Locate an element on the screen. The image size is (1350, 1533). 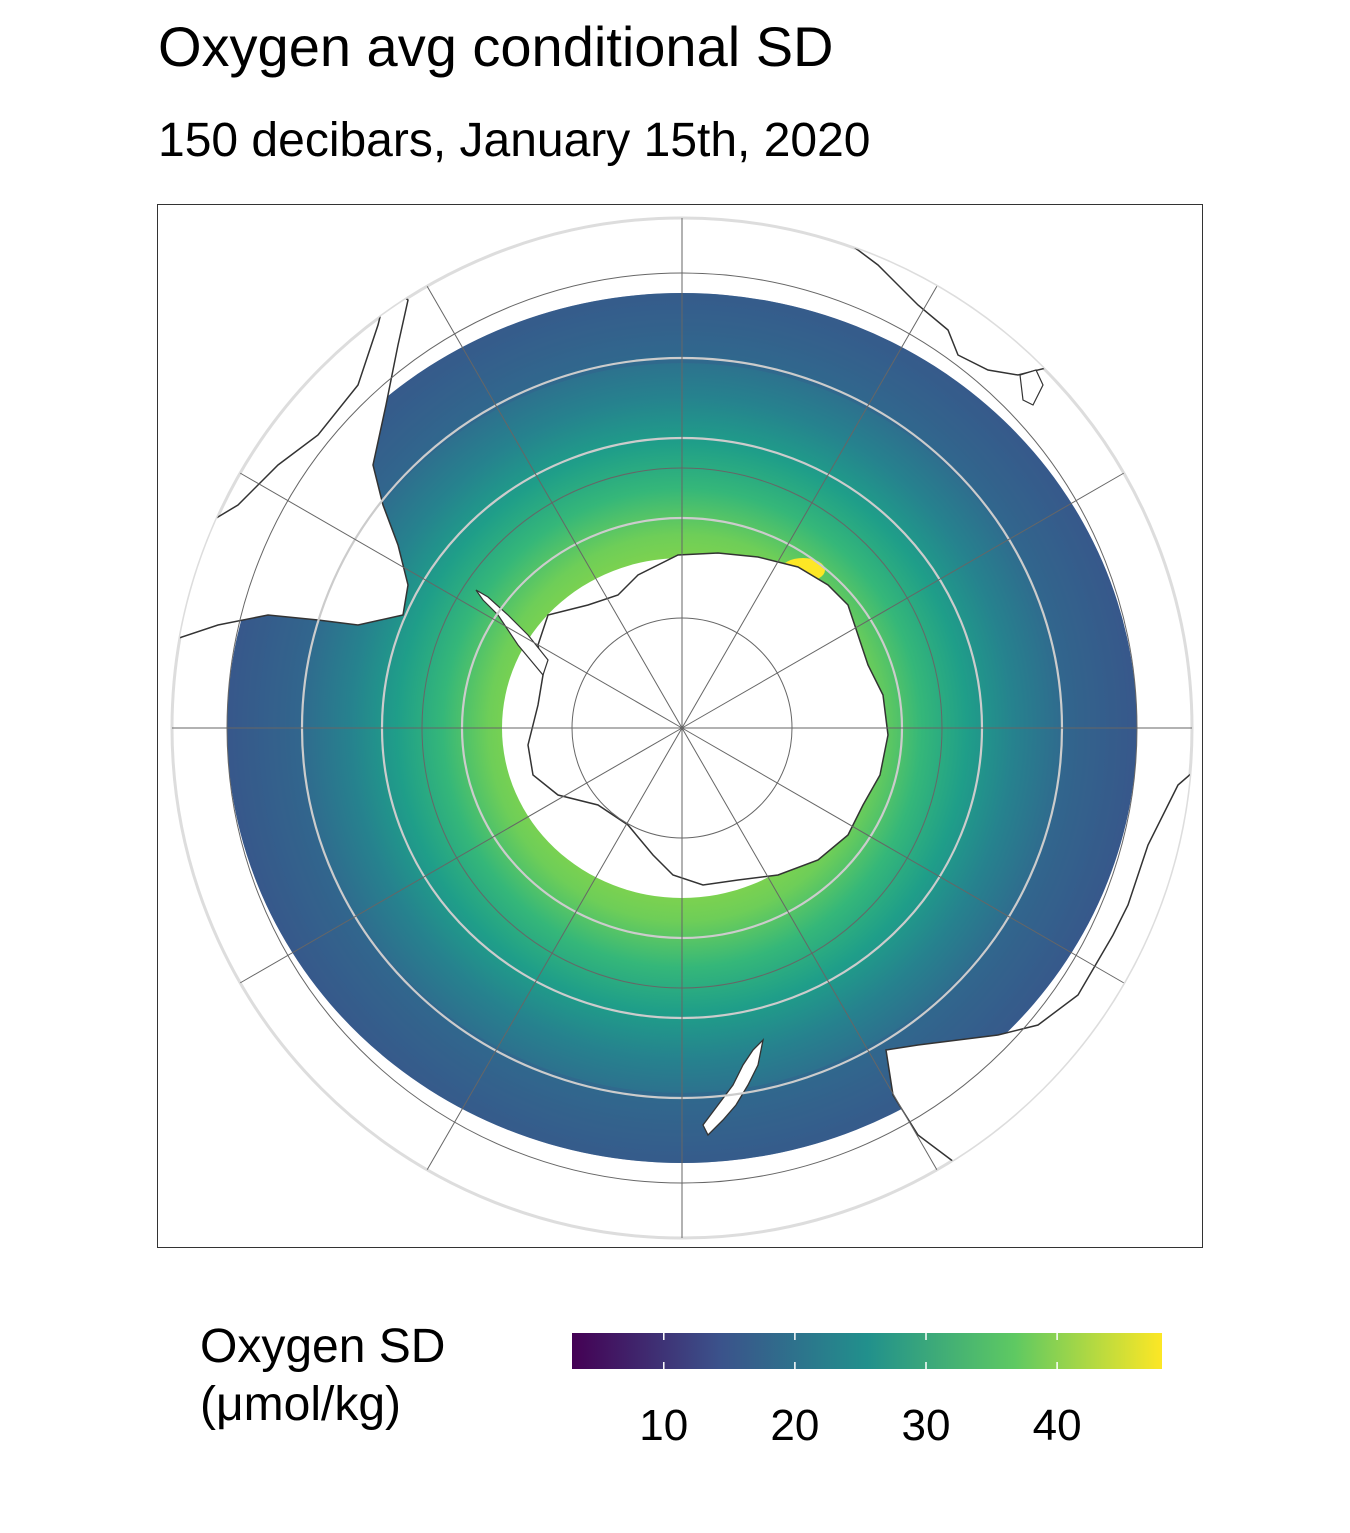
legend-tick-label: 10 is located at coordinates (664, 1425).